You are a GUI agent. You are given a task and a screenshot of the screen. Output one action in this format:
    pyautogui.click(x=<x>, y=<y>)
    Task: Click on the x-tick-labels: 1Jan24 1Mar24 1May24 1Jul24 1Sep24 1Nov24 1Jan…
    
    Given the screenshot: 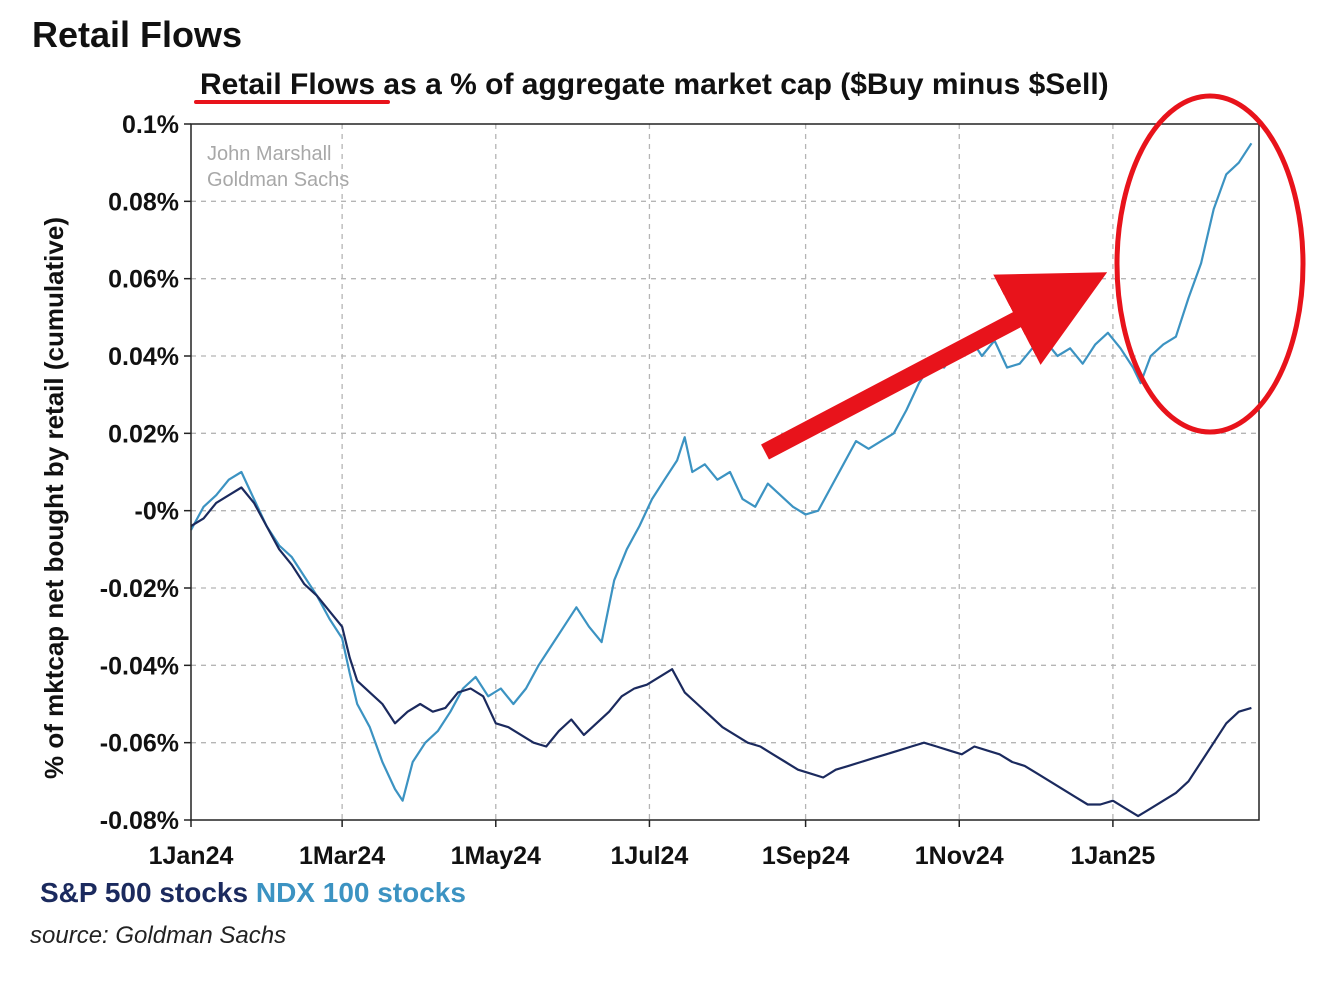 What is the action you would take?
    pyautogui.click(x=652, y=845)
    